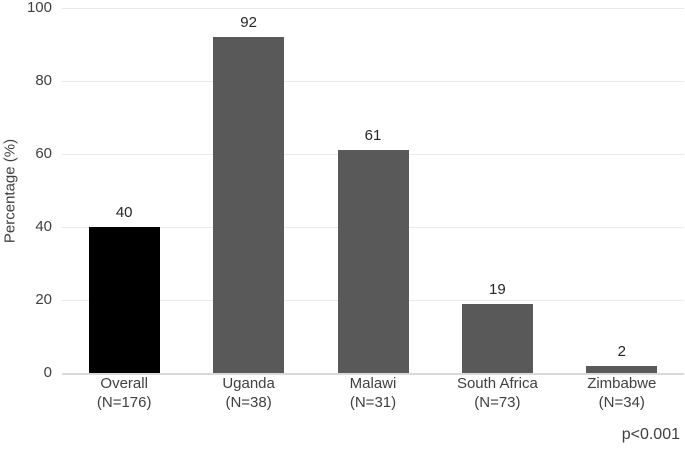  I want to click on x-axis-label-uganda: Uganda (N=38), so click(249, 393).